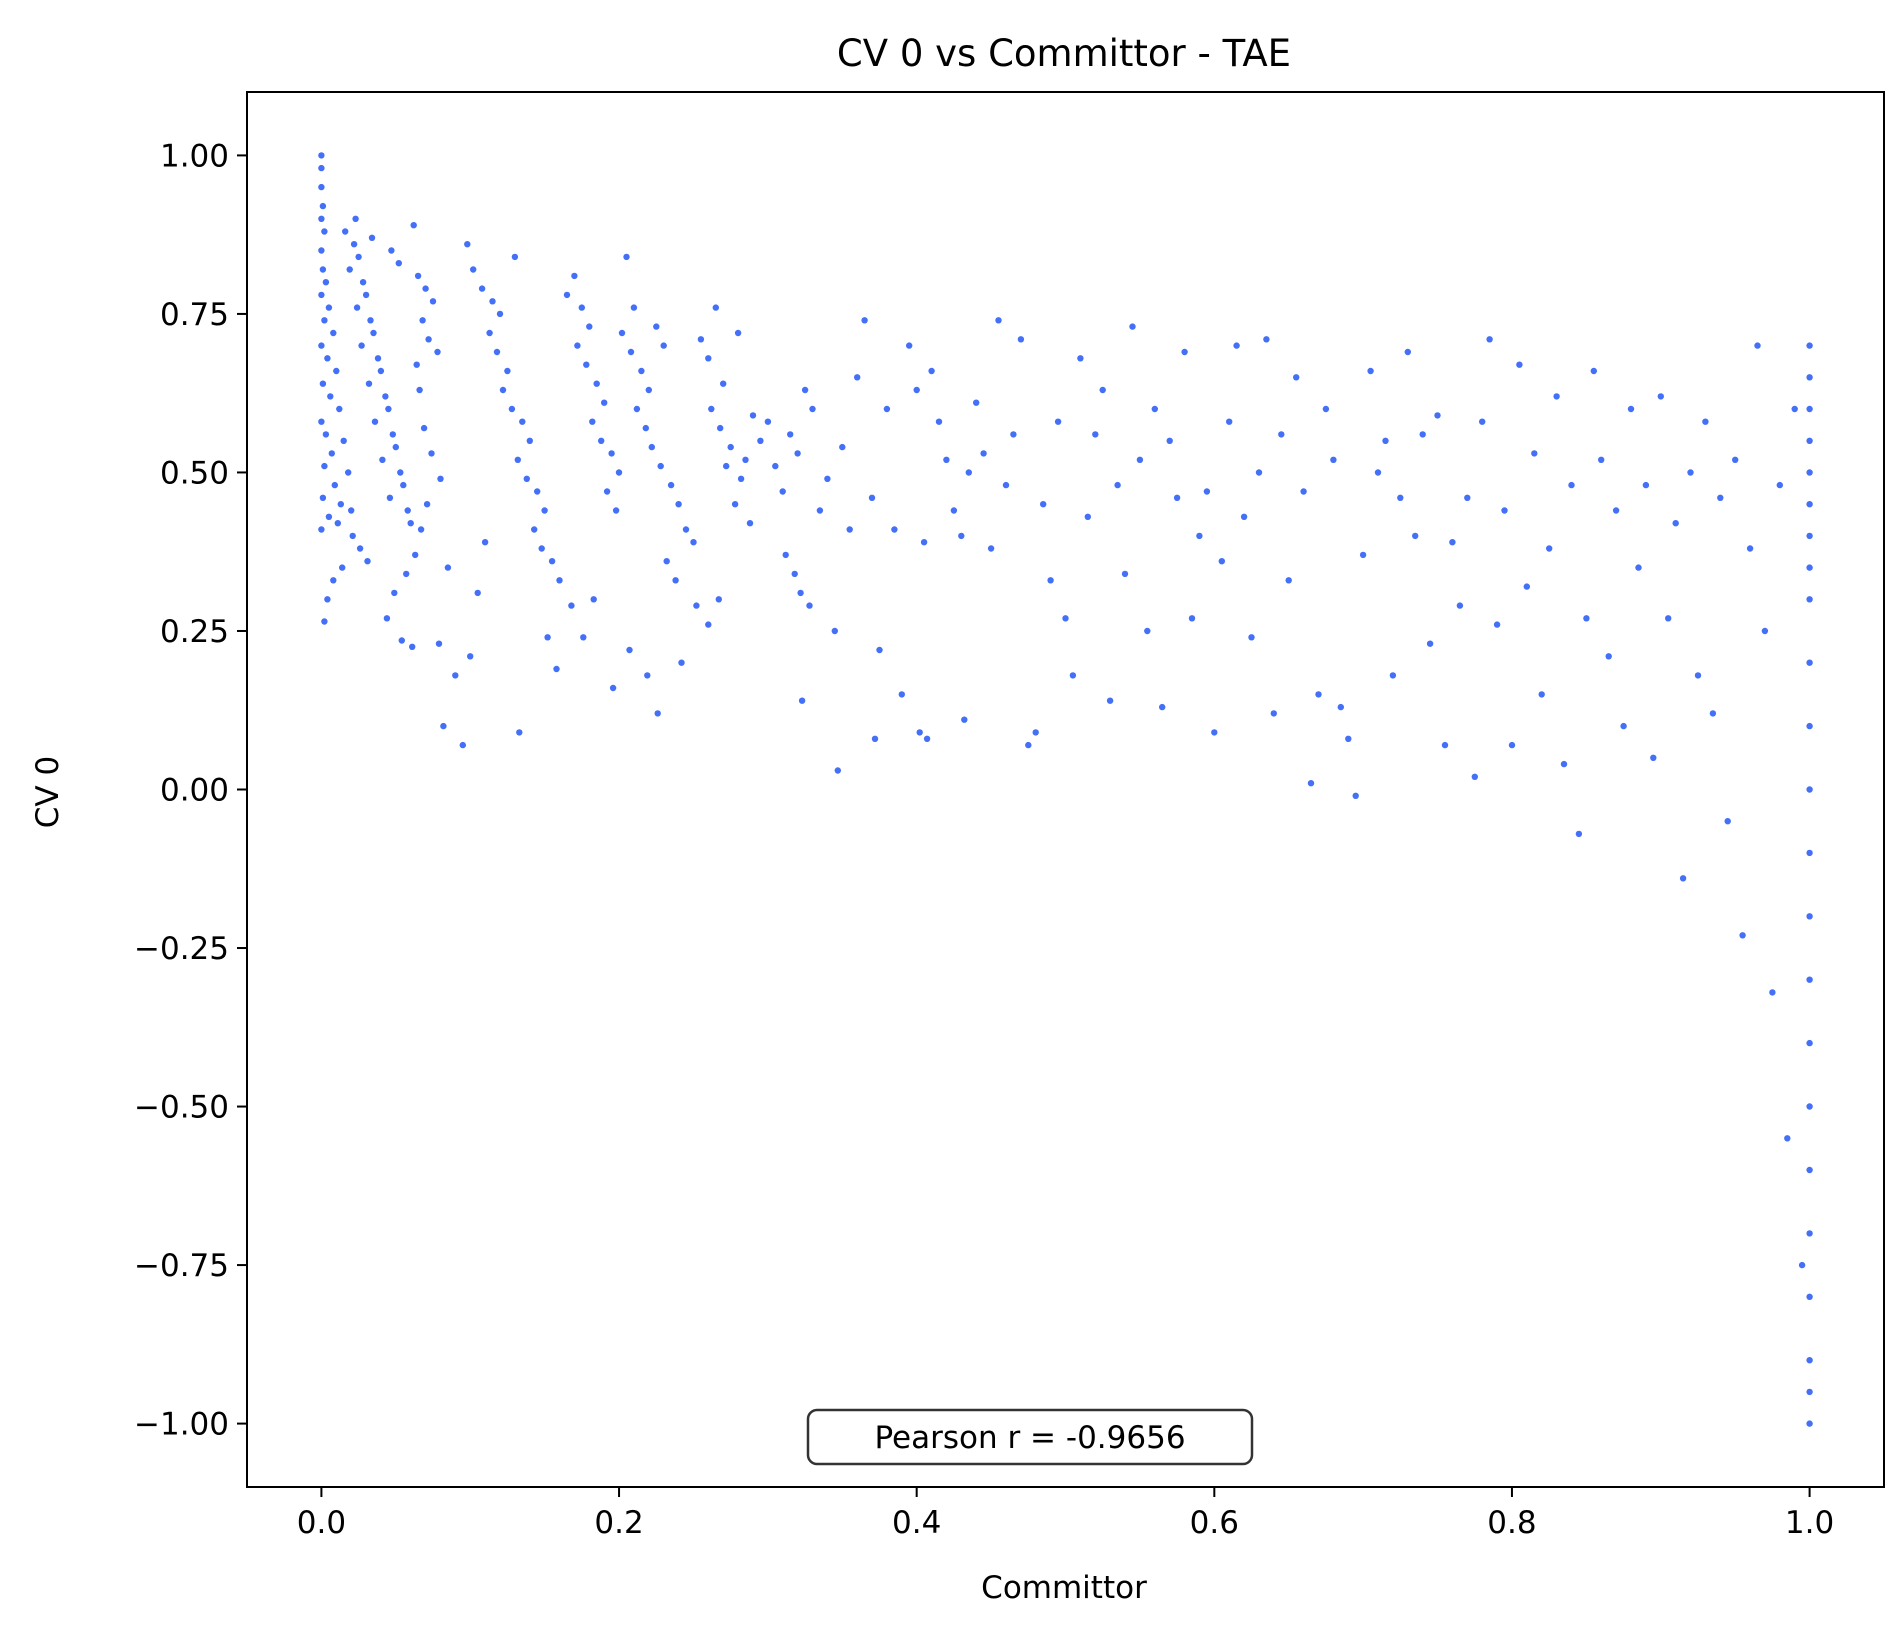  I want to click on y-tick-label: 0.25, so click(194, 632).